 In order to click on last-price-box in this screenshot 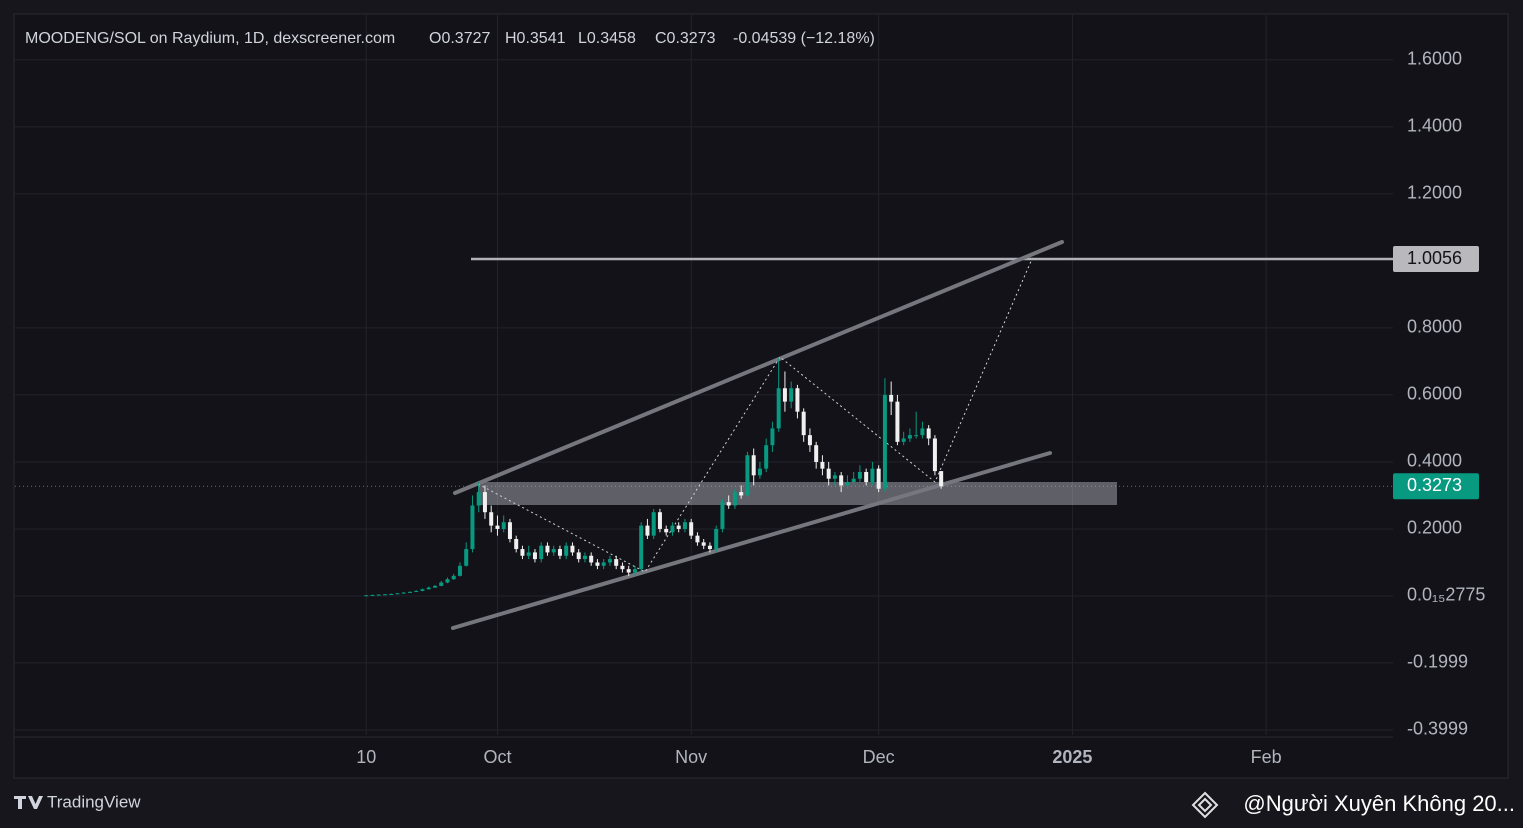, I will do `click(1436, 486)`.